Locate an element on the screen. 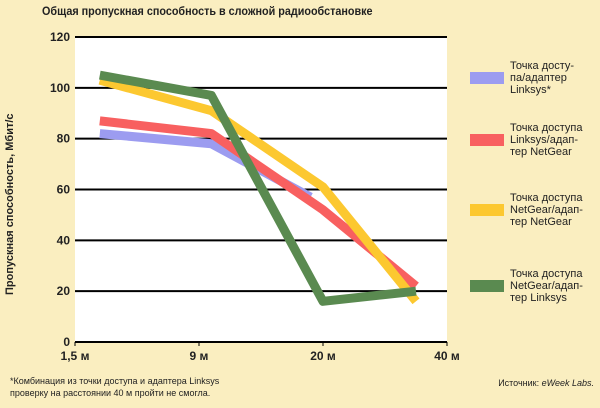 This screenshot has width=600, height=408. legend-label: Точка доступа Linksys/адап- тер NetGear is located at coordinates (546, 140).